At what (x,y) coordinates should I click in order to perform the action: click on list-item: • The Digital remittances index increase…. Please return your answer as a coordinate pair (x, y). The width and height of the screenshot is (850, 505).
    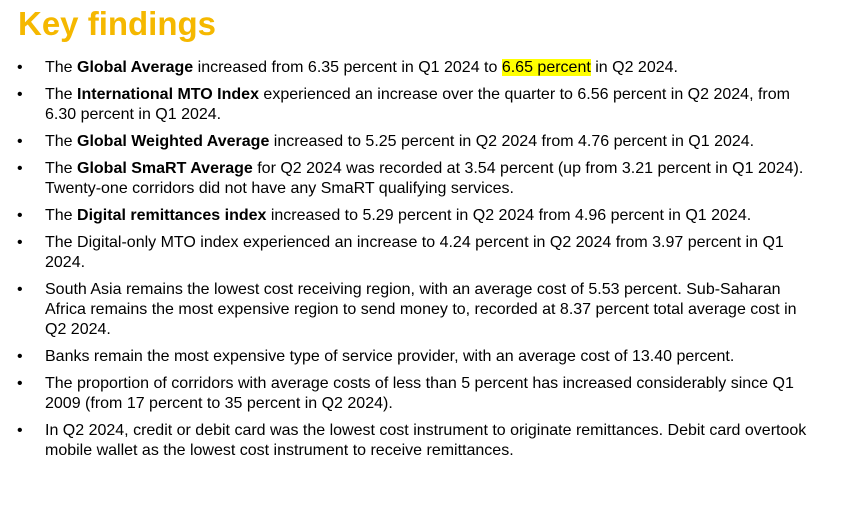
    Looking at the image, I should click on (425, 216).